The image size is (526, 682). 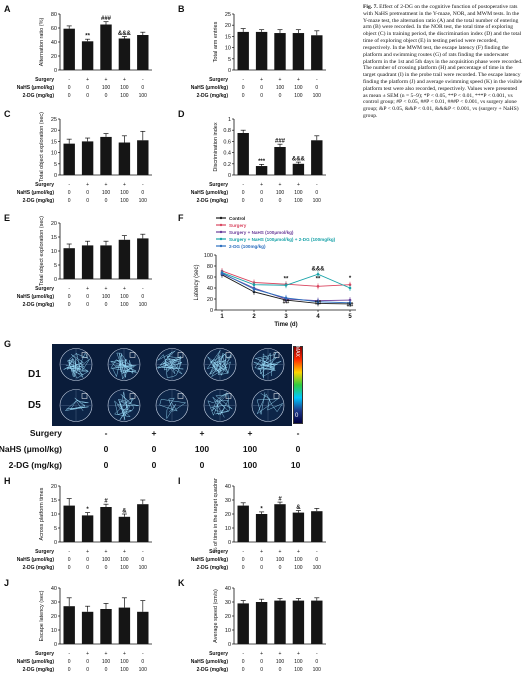 What do you see at coordinates (261, 232) in the screenshot?
I see `legend-label: Surgery + NaHS (100μmol/kg)` at bounding box center [261, 232].